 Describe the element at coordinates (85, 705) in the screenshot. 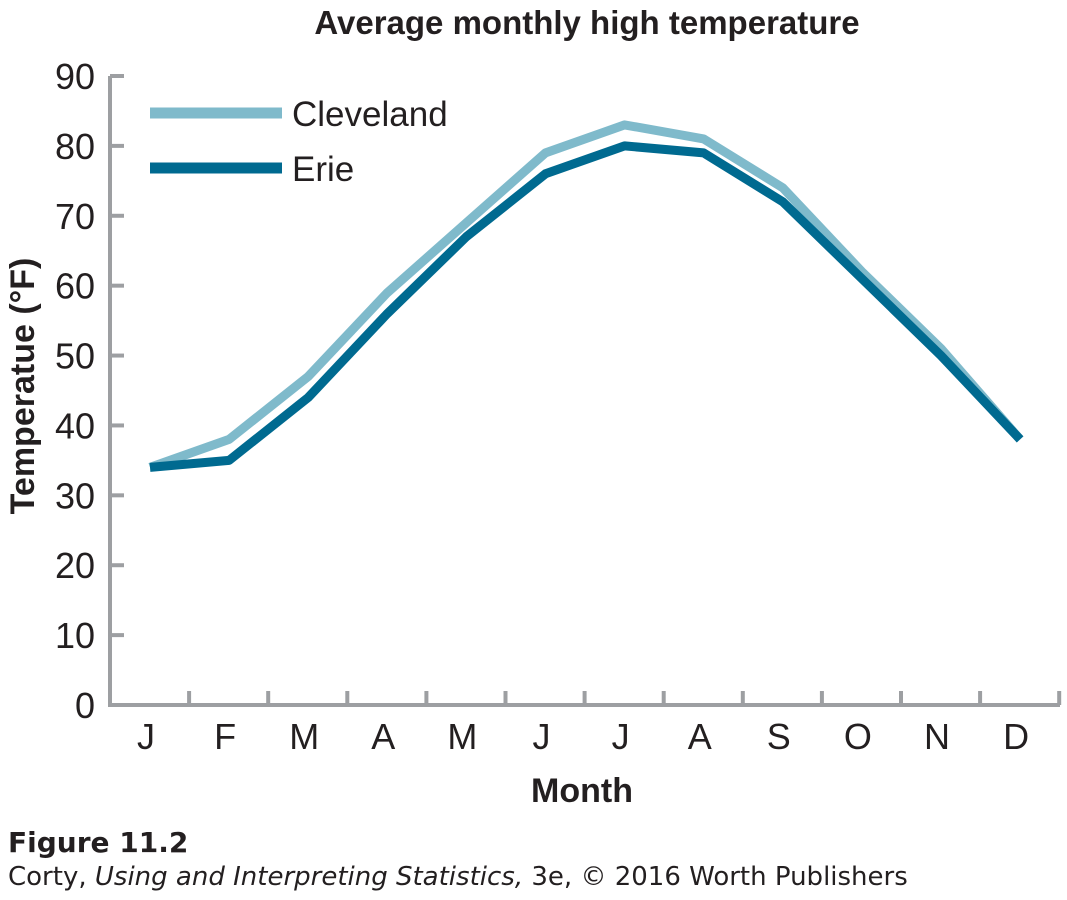

I see `y-tick-label: 0` at that location.